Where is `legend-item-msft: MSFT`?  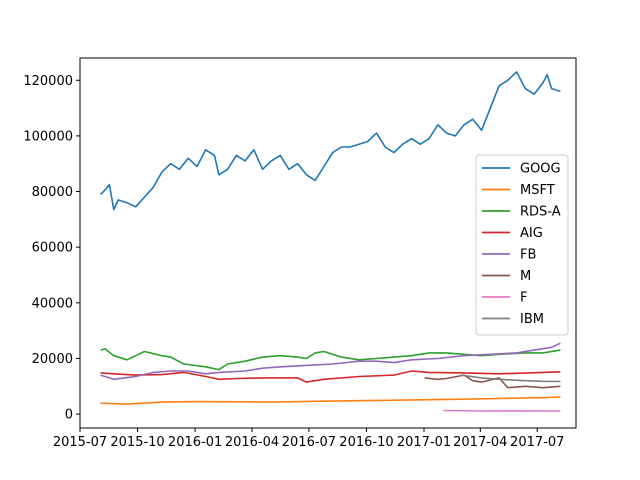
legend-item-msft: MSFT is located at coordinates (518, 190).